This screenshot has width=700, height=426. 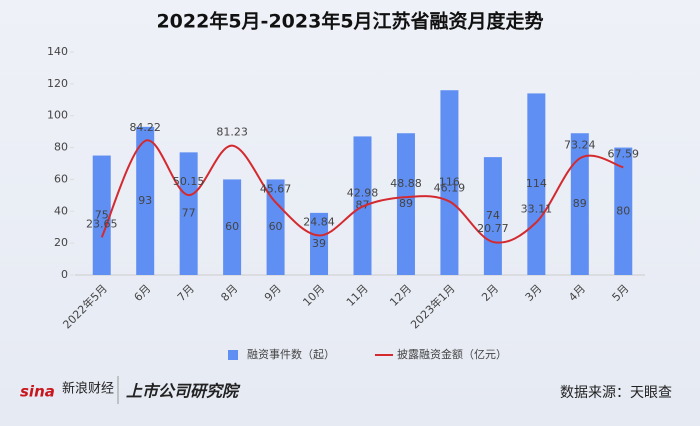 I want to click on x-tick-label: 8月, so click(x=229, y=293).